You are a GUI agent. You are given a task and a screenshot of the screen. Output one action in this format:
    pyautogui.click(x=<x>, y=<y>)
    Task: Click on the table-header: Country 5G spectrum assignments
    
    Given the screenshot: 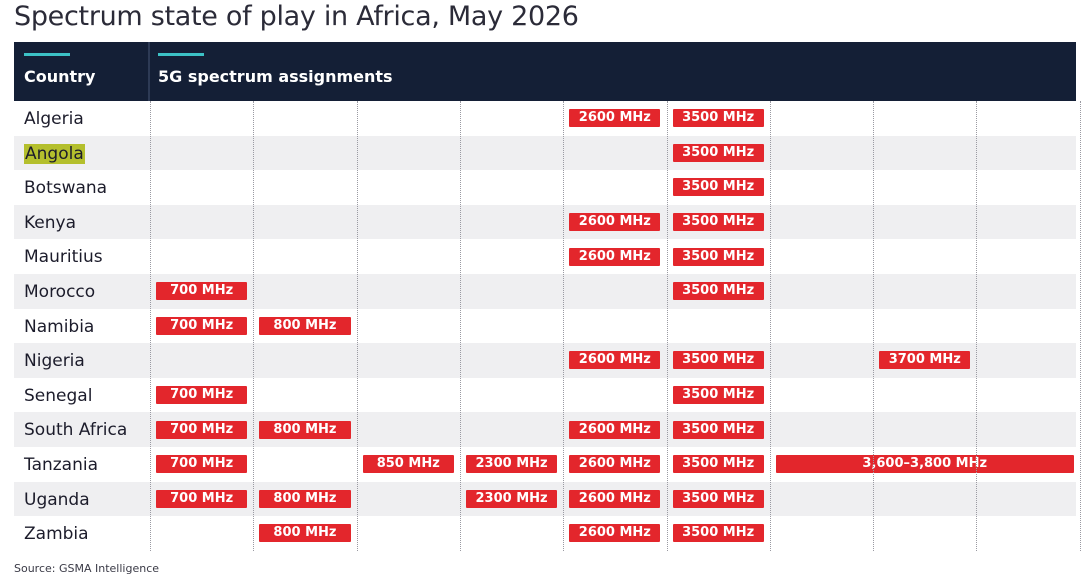 What is the action you would take?
    pyautogui.click(x=545, y=71)
    